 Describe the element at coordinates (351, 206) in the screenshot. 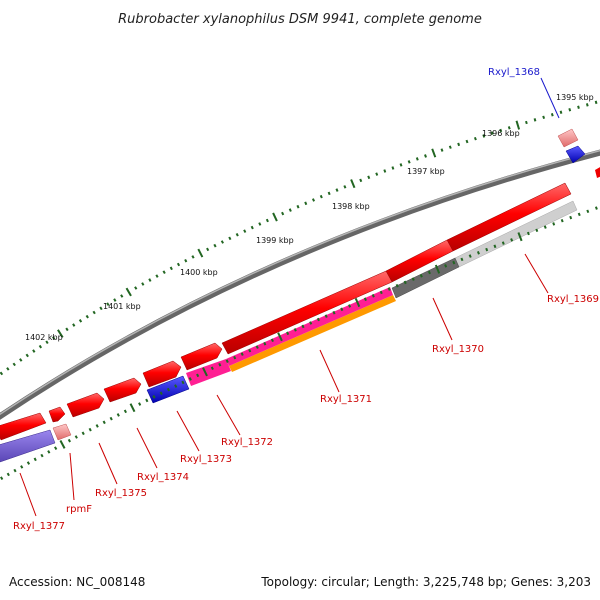

I see `ruler-label-1398: 1398 kbp` at that location.